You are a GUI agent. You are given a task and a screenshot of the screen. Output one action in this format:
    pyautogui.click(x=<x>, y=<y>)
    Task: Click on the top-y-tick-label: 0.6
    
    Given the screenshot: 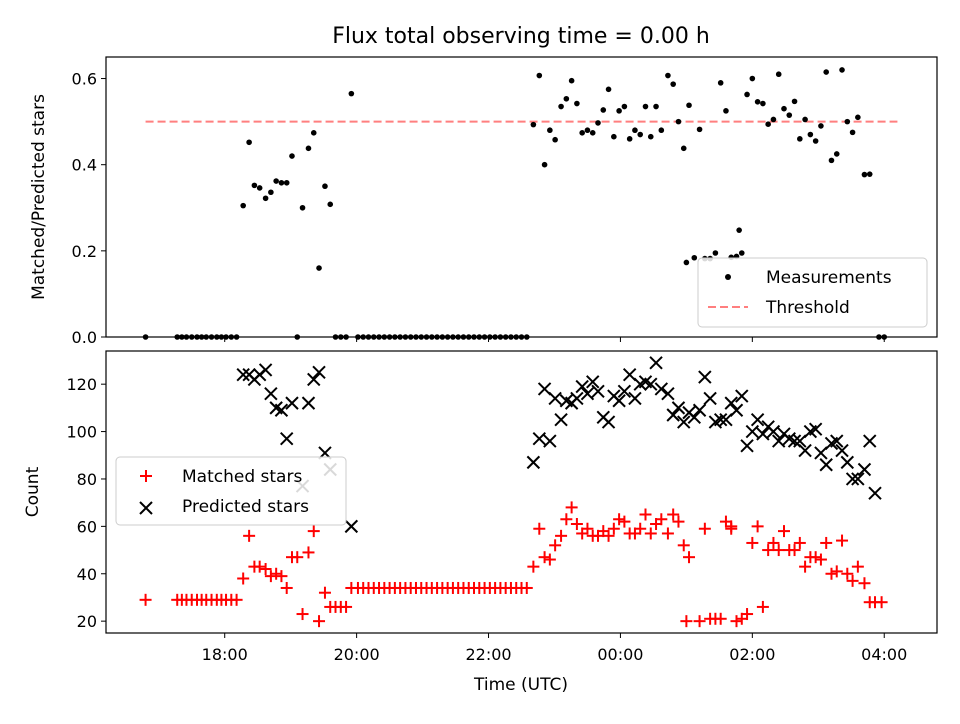 What is the action you would take?
    pyautogui.click(x=84, y=79)
    